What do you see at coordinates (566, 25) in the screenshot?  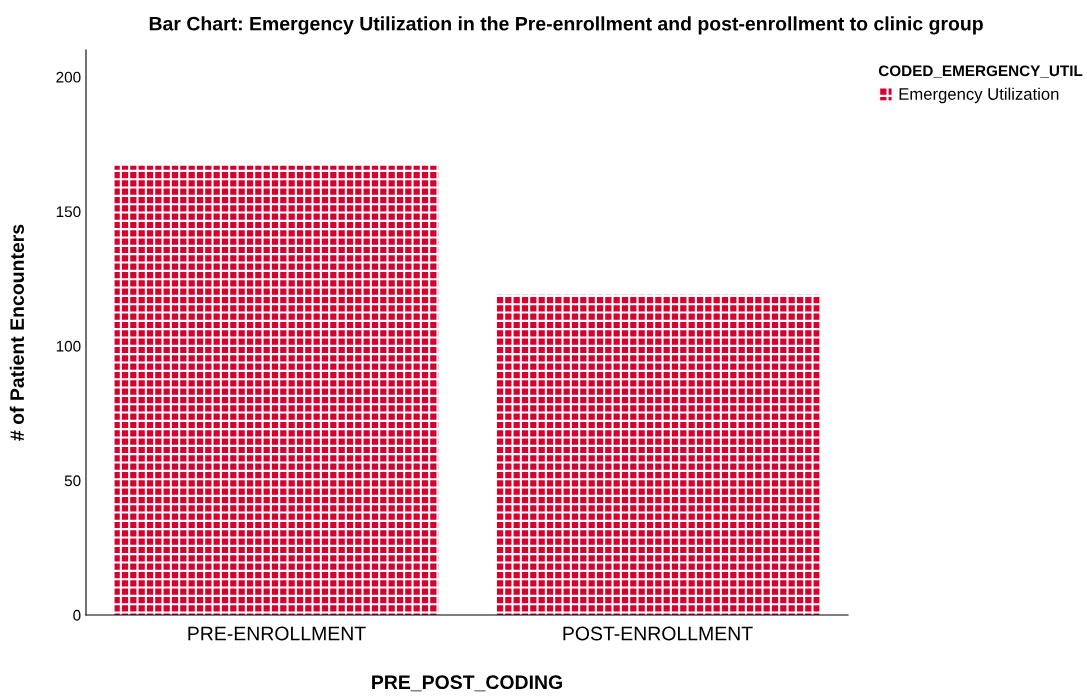 I see `chart-title: Bar Chart: Emergency Utilization in the Pre-enrollment and post-enrollment to clinic group` at bounding box center [566, 25].